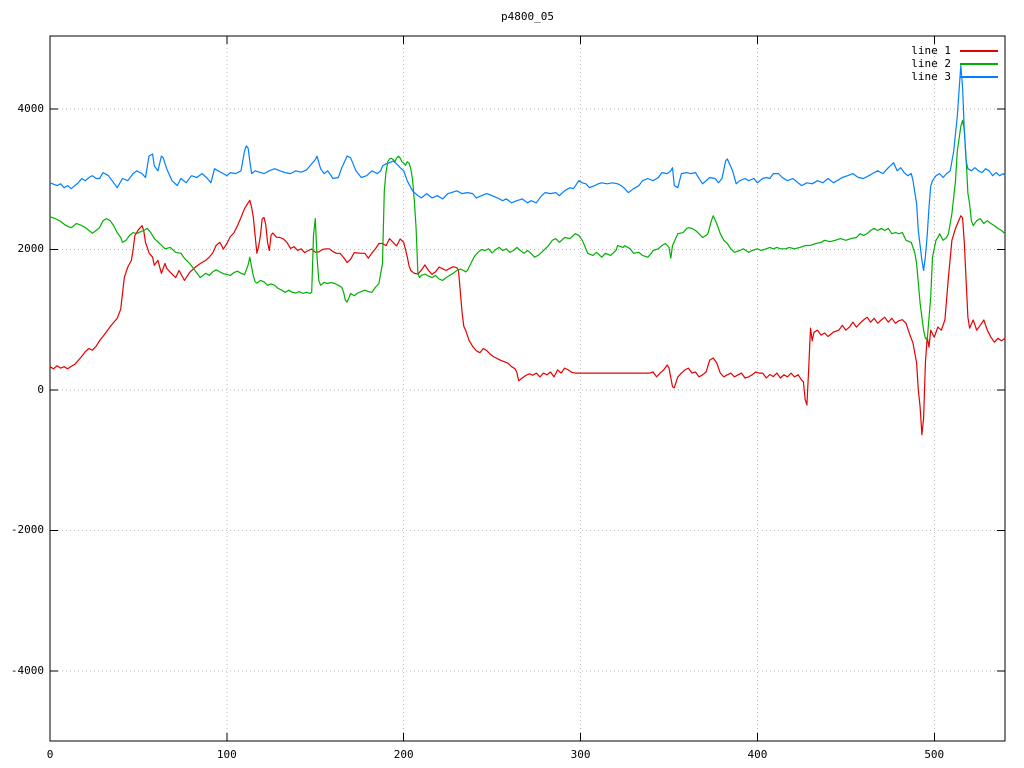 The image size is (1024, 768). What do you see at coordinates (27, 530) in the screenshot?
I see `y-tick-label: -2000` at bounding box center [27, 530].